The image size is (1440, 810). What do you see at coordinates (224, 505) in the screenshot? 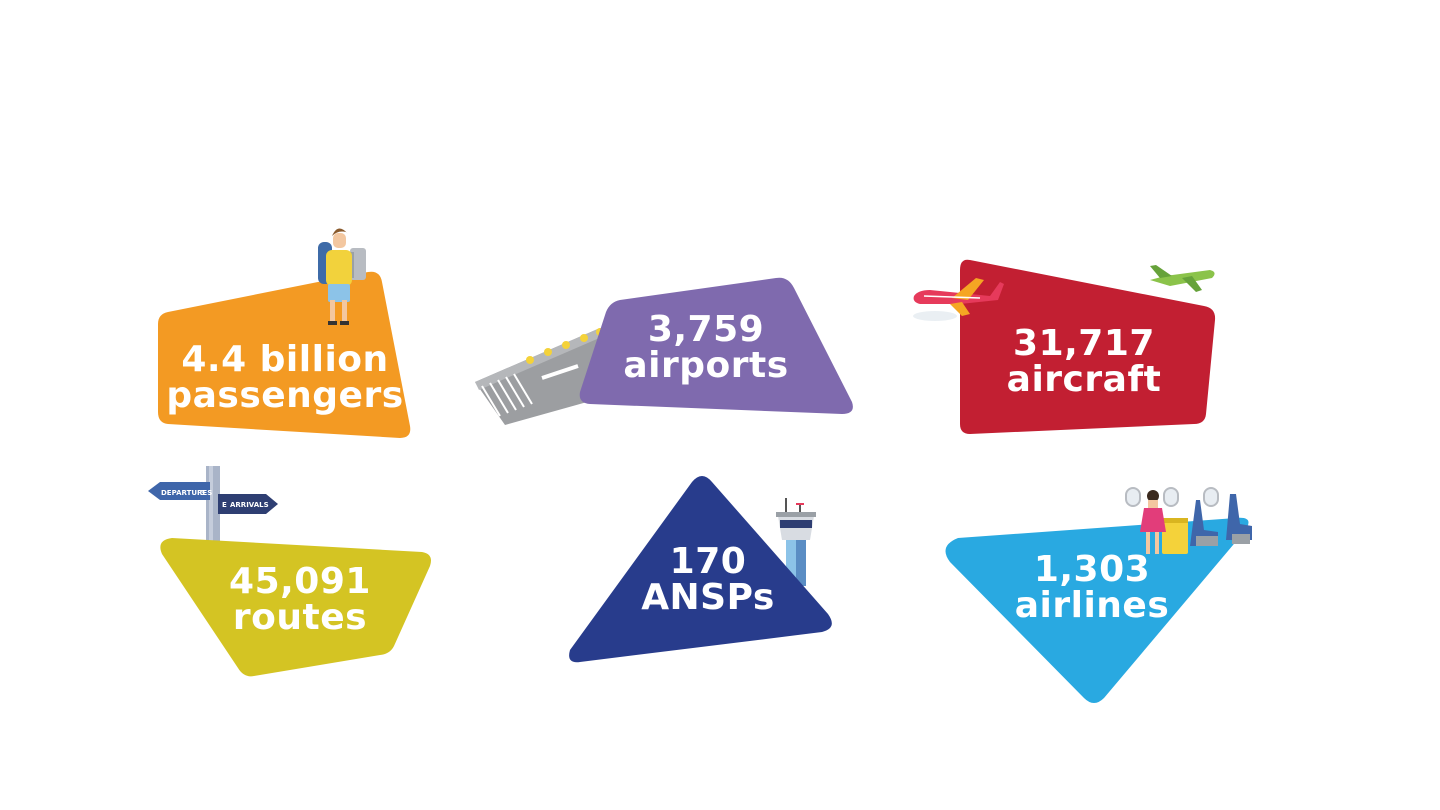
I see `arrivals-sign-badge: E` at bounding box center [224, 505].